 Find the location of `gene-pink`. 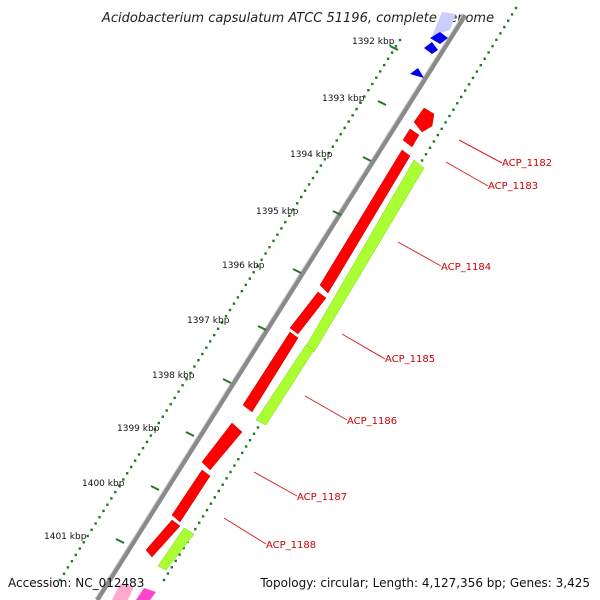

gene-pink is located at coordinates (146, 594).